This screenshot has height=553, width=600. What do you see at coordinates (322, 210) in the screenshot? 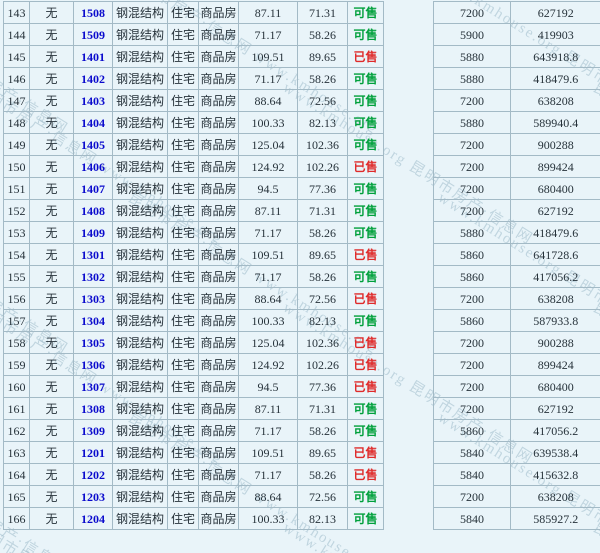
I see `inner-area-cell: 71.31` at bounding box center [322, 210].